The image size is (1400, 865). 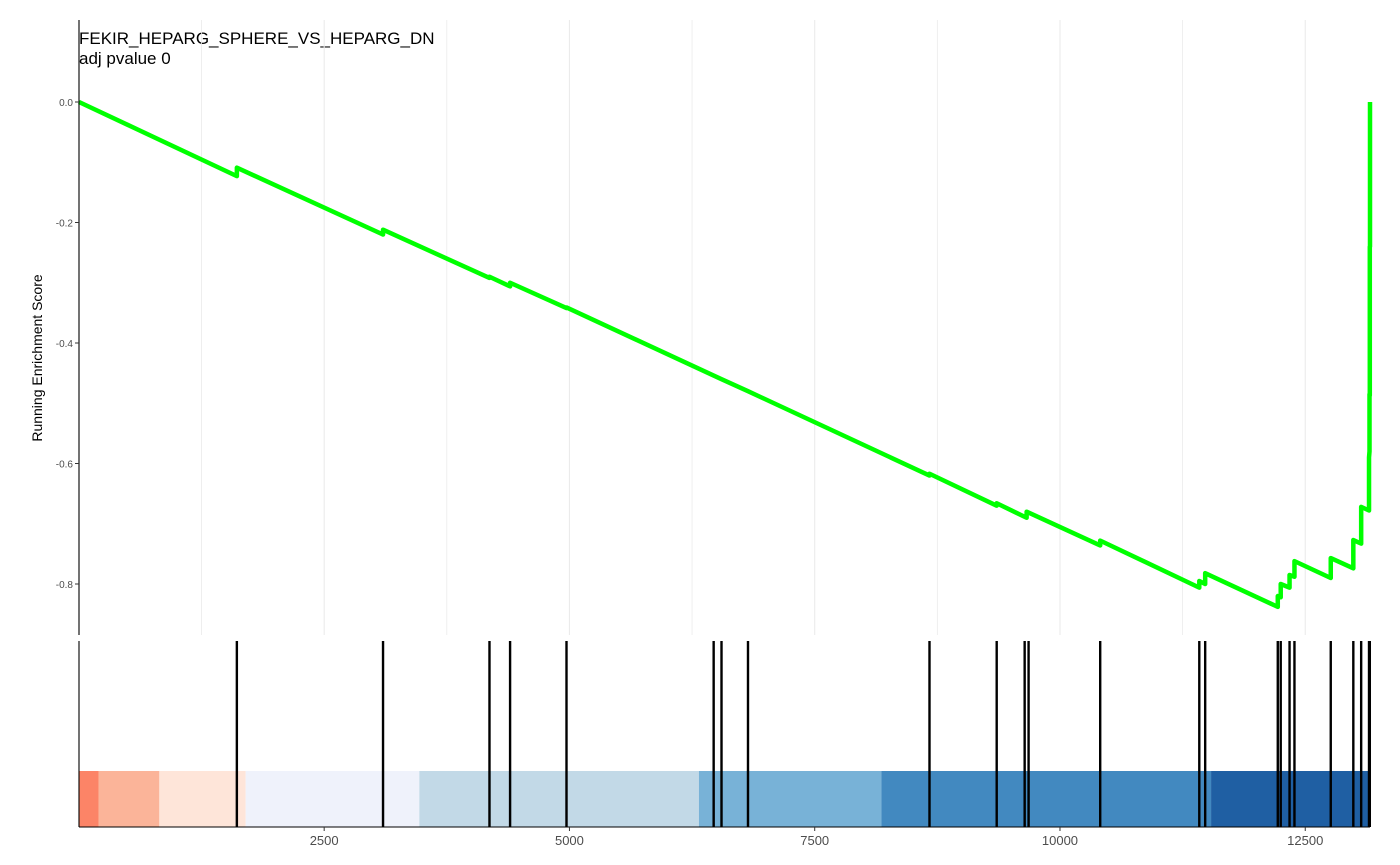 I want to click on x-tick-label: 2500, so click(x=324, y=840).